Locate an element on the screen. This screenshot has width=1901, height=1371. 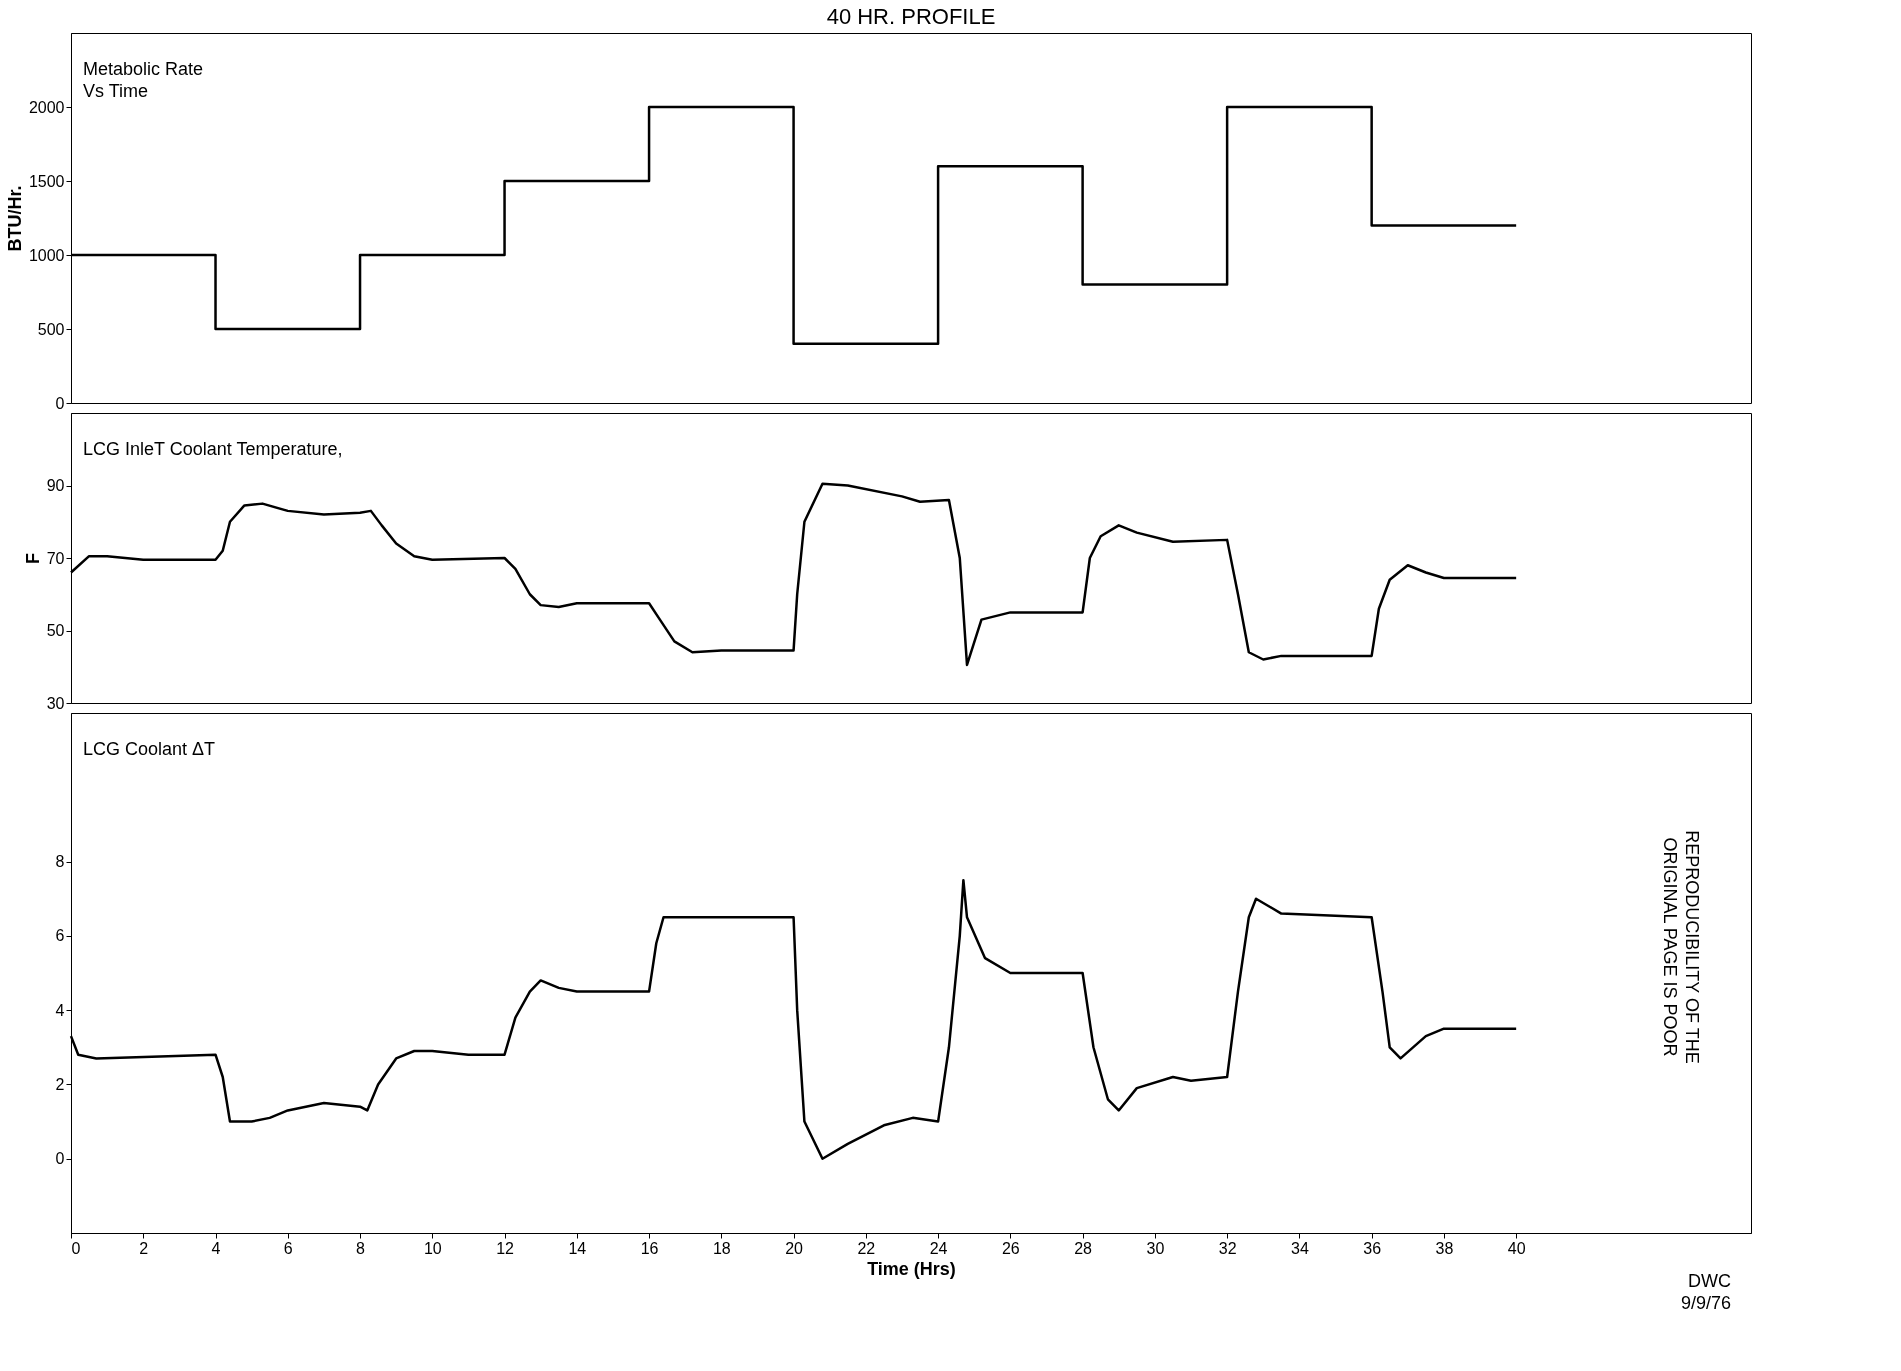
y-tick-label: 30 is located at coordinates (55, 703).